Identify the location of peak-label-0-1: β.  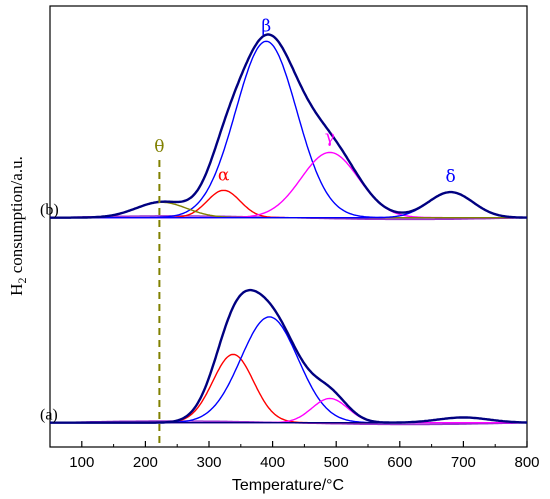
(266, 26).